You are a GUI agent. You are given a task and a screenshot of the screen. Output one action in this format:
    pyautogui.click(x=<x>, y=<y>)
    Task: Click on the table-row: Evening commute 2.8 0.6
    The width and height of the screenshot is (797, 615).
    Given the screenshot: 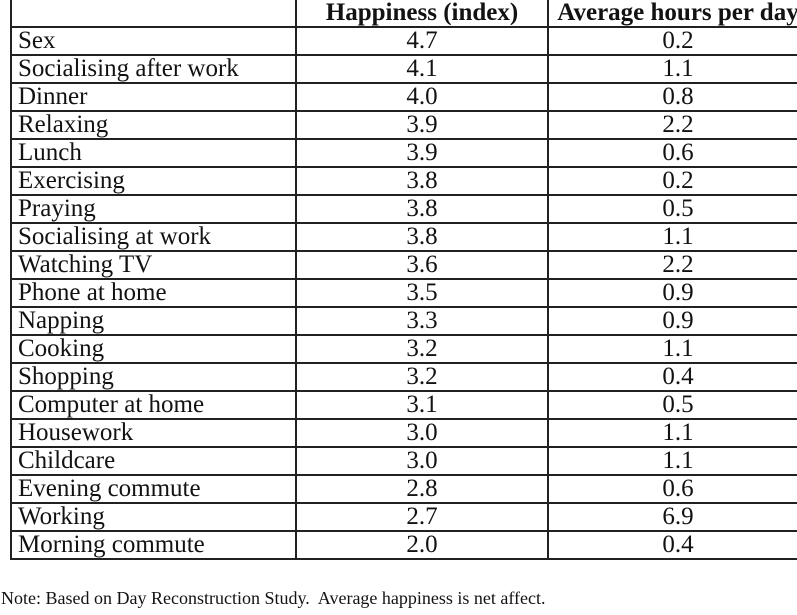 What is the action you would take?
    pyautogui.click(x=403, y=489)
    